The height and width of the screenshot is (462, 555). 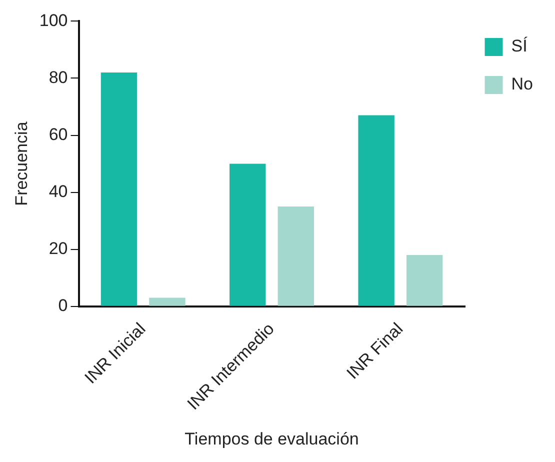 I want to click on y-axis-title: Frecuencia, so click(x=21, y=163).